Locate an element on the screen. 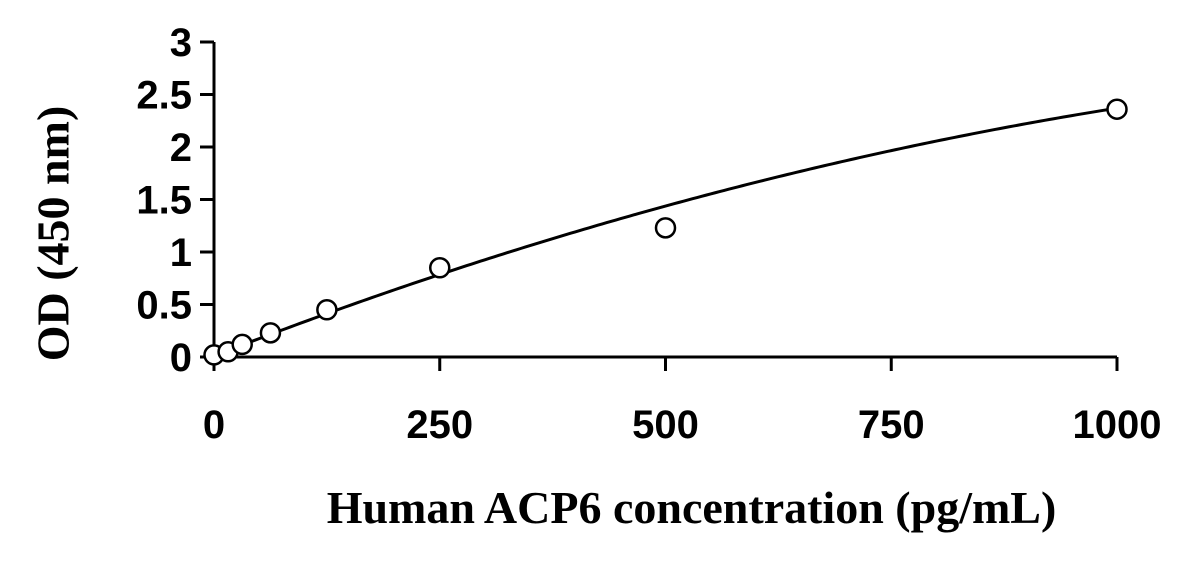  x-tick-label: 750 is located at coordinates (891, 425).